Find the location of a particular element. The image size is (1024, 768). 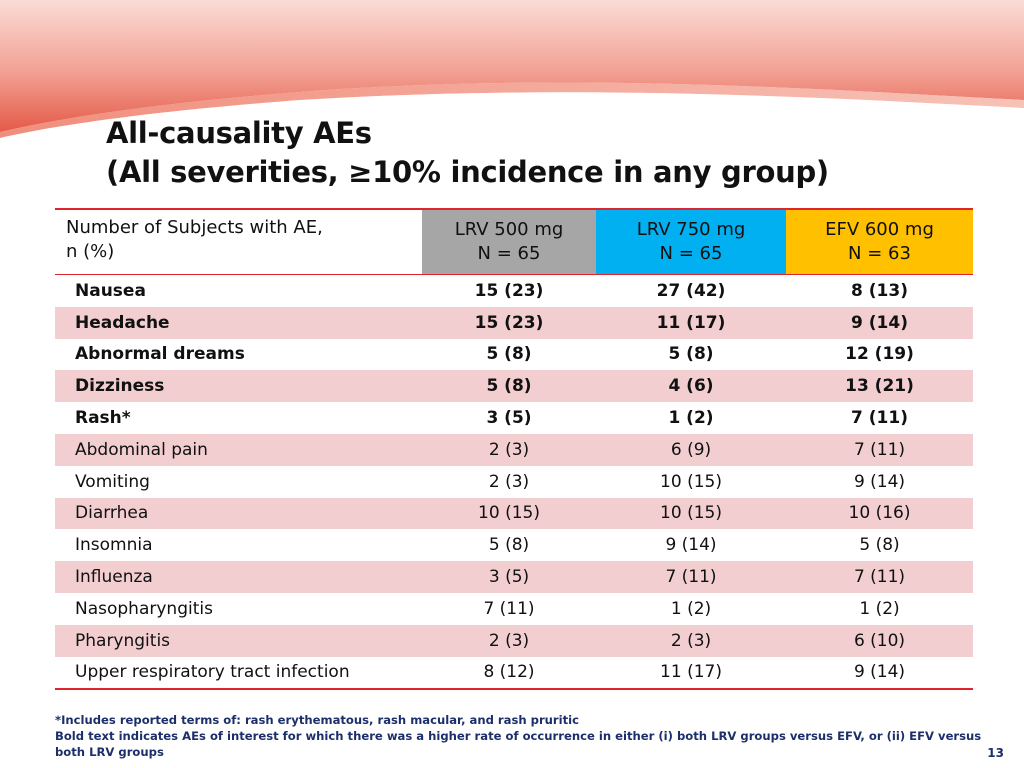

group-name: LRV 500 mg is located at coordinates (509, 229).